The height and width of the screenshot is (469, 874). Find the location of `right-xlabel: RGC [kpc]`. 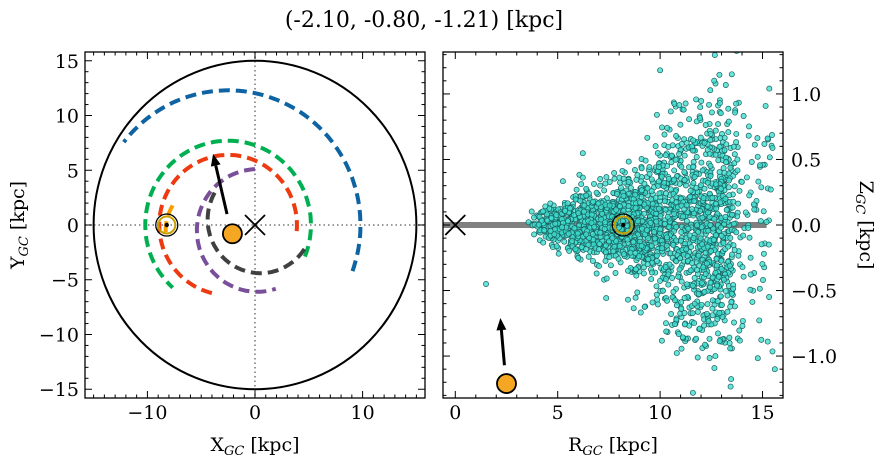

right-xlabel: RGC [kpc] is located at coordinates (613, 446).